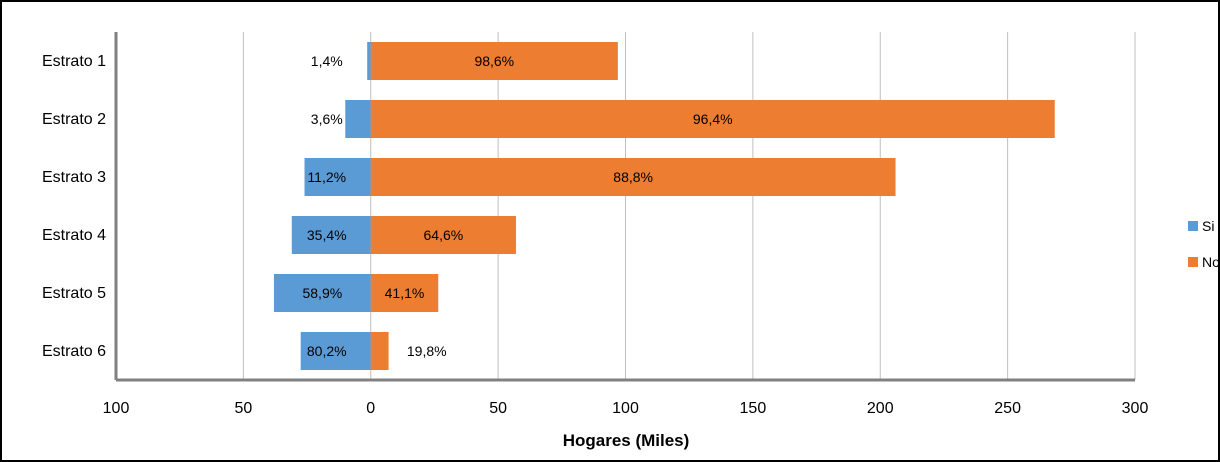 This screenshot has width=1220, height=462. Describe the element at coordinates (74, 235) in the screenshot. I see `category-label: Estrato 4` at that location.